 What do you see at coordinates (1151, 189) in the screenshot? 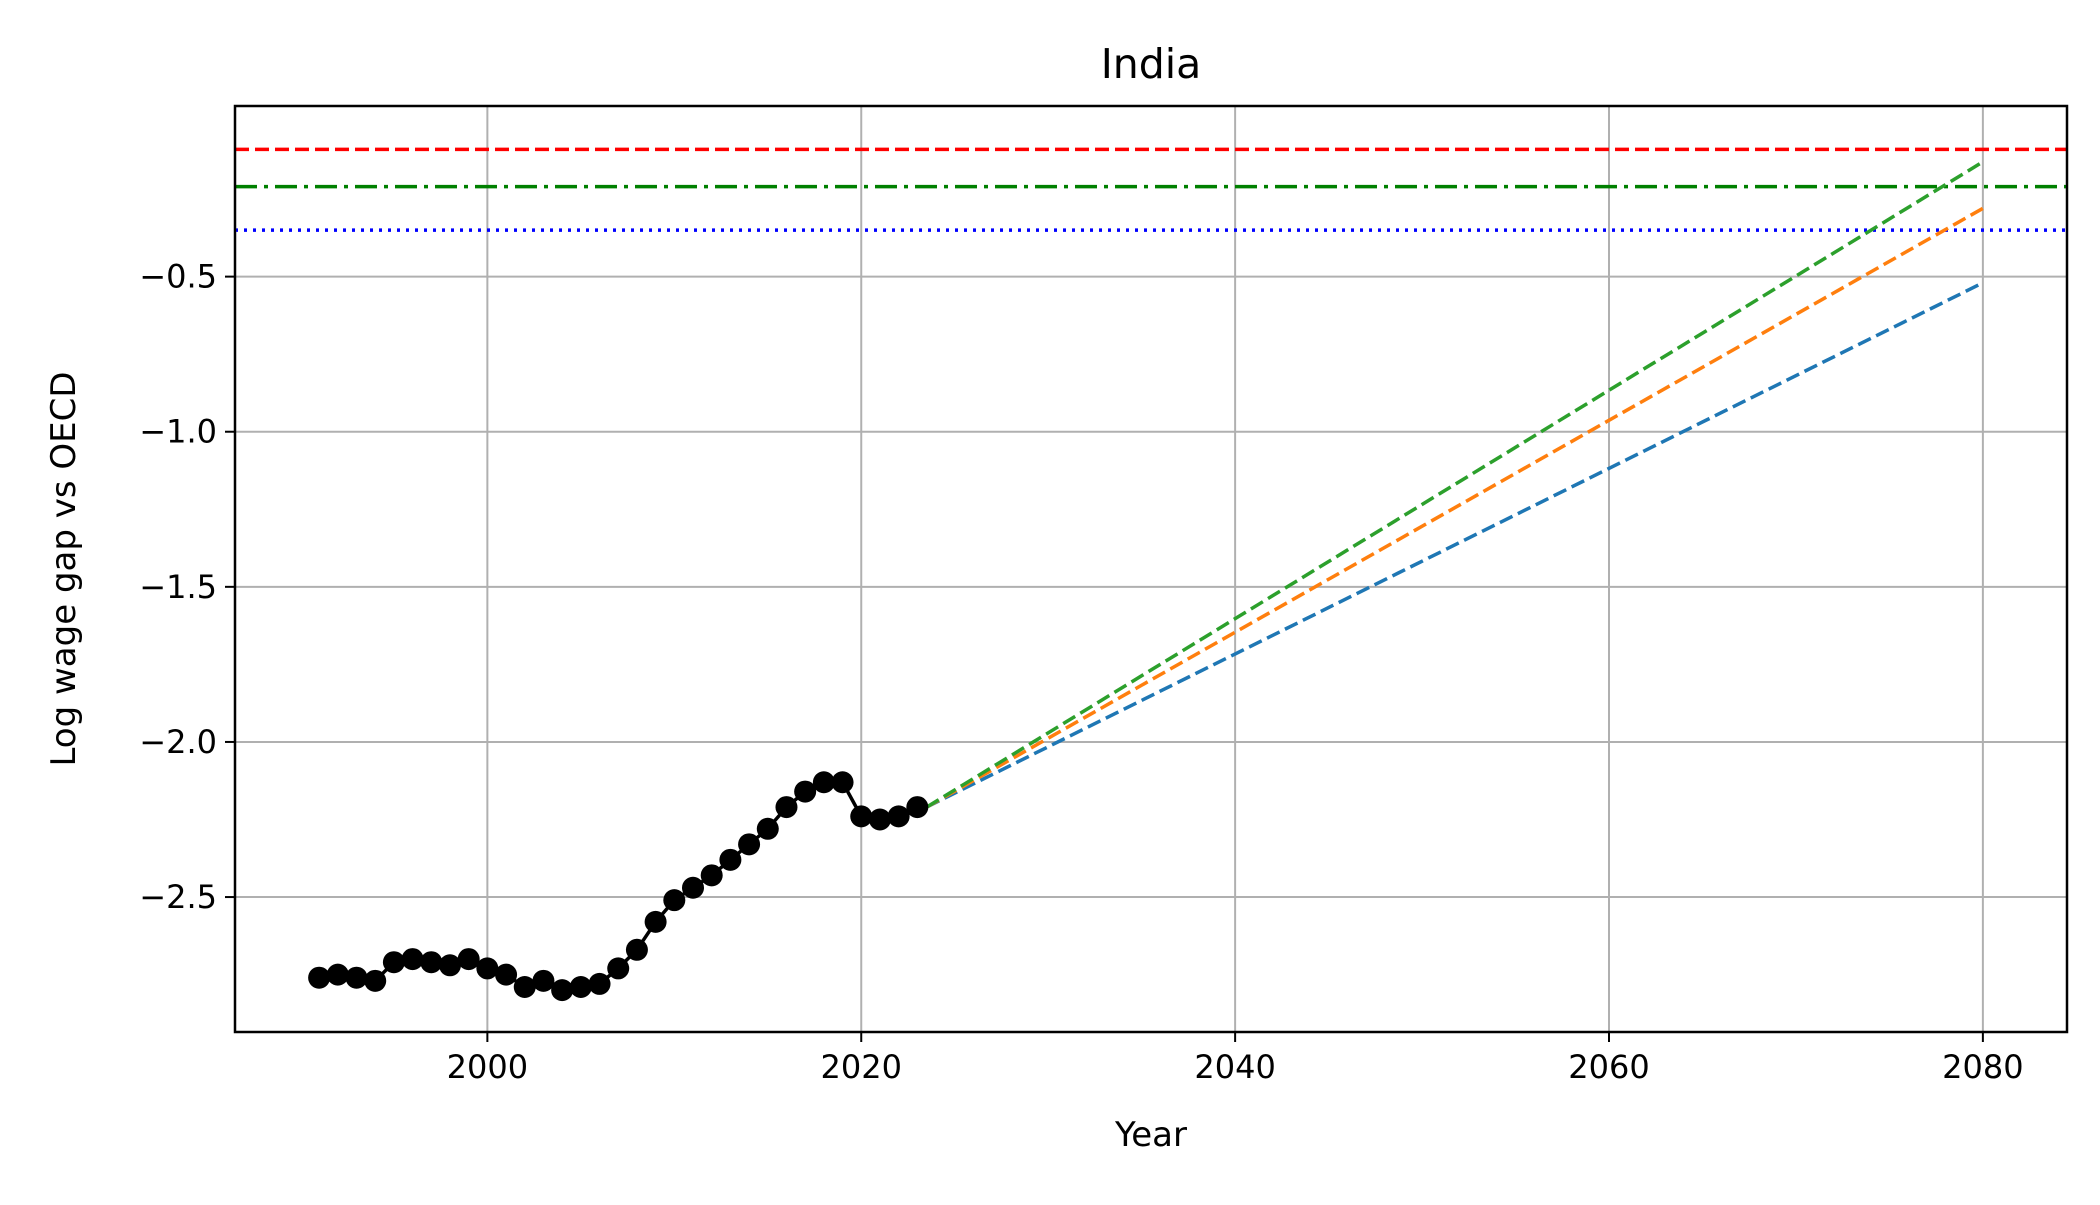
I see `reference-lines` at bounding box center [1151, 189].